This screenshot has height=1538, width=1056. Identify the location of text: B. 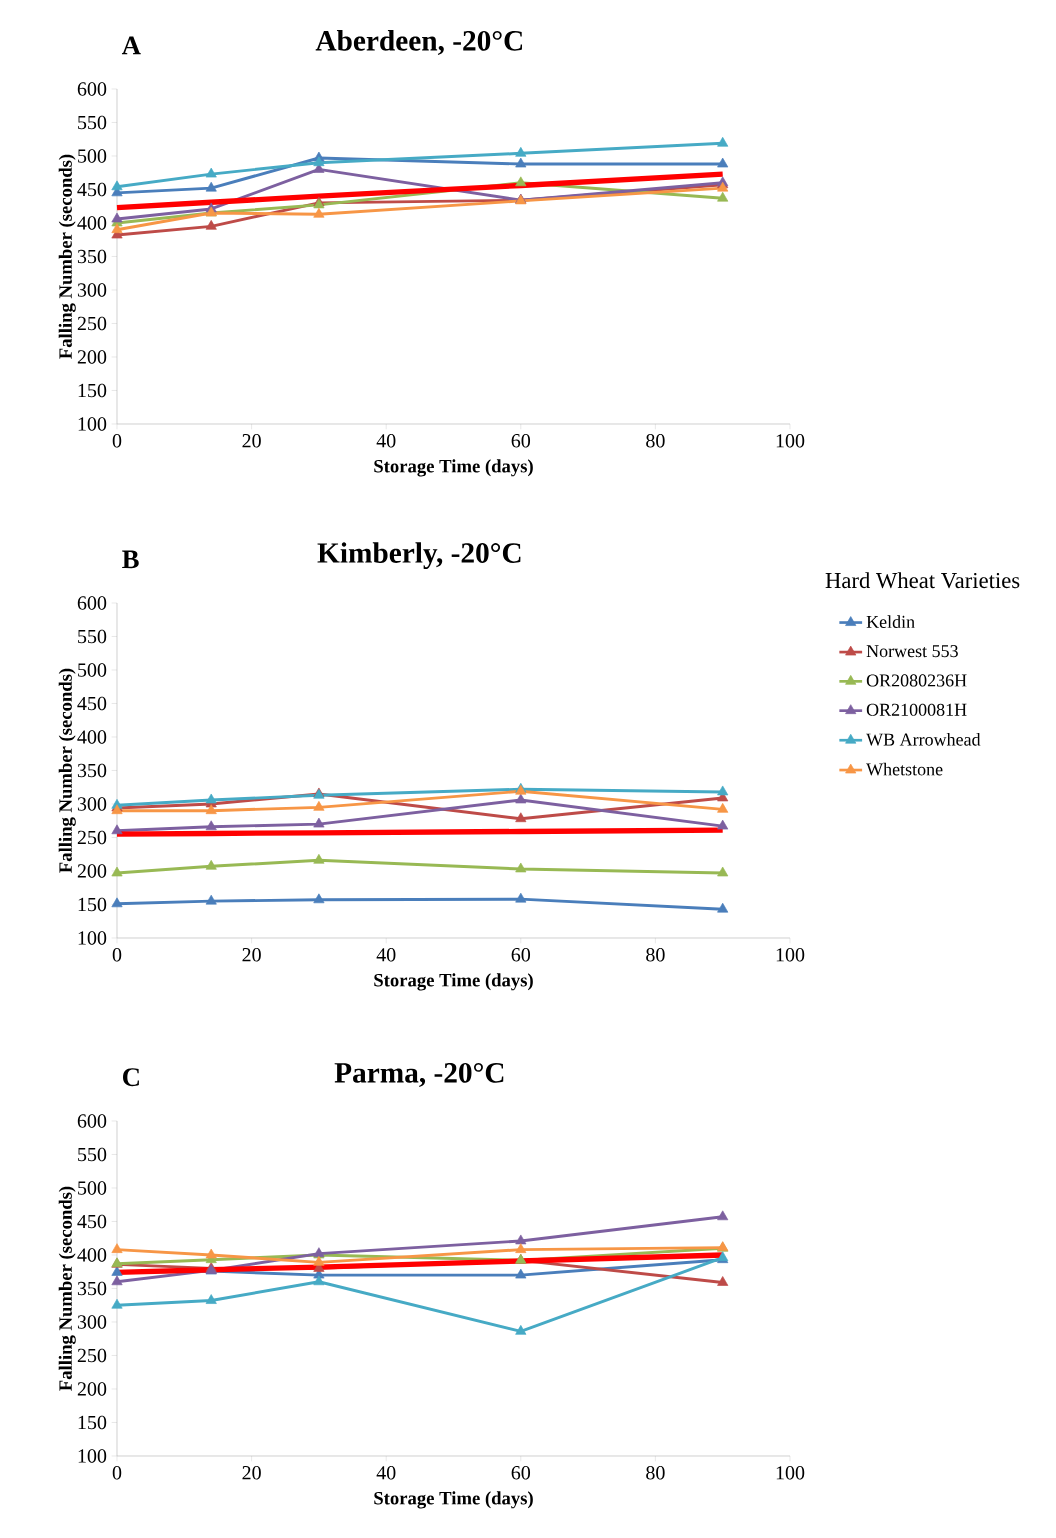
(130, 559).